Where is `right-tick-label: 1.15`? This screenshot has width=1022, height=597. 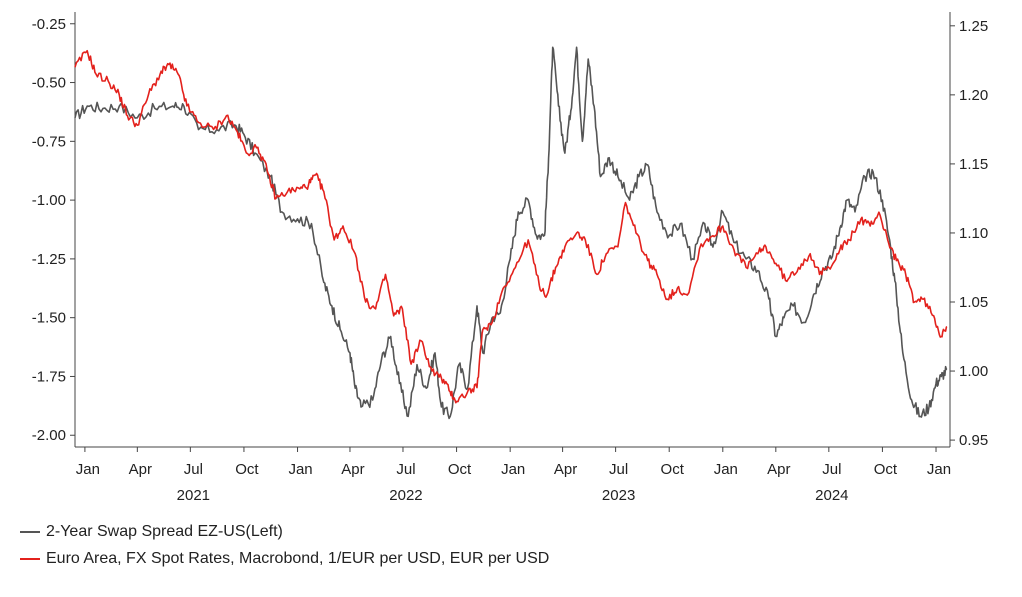
right-tick-label: 1.15 is located at coordinates (973, 164).